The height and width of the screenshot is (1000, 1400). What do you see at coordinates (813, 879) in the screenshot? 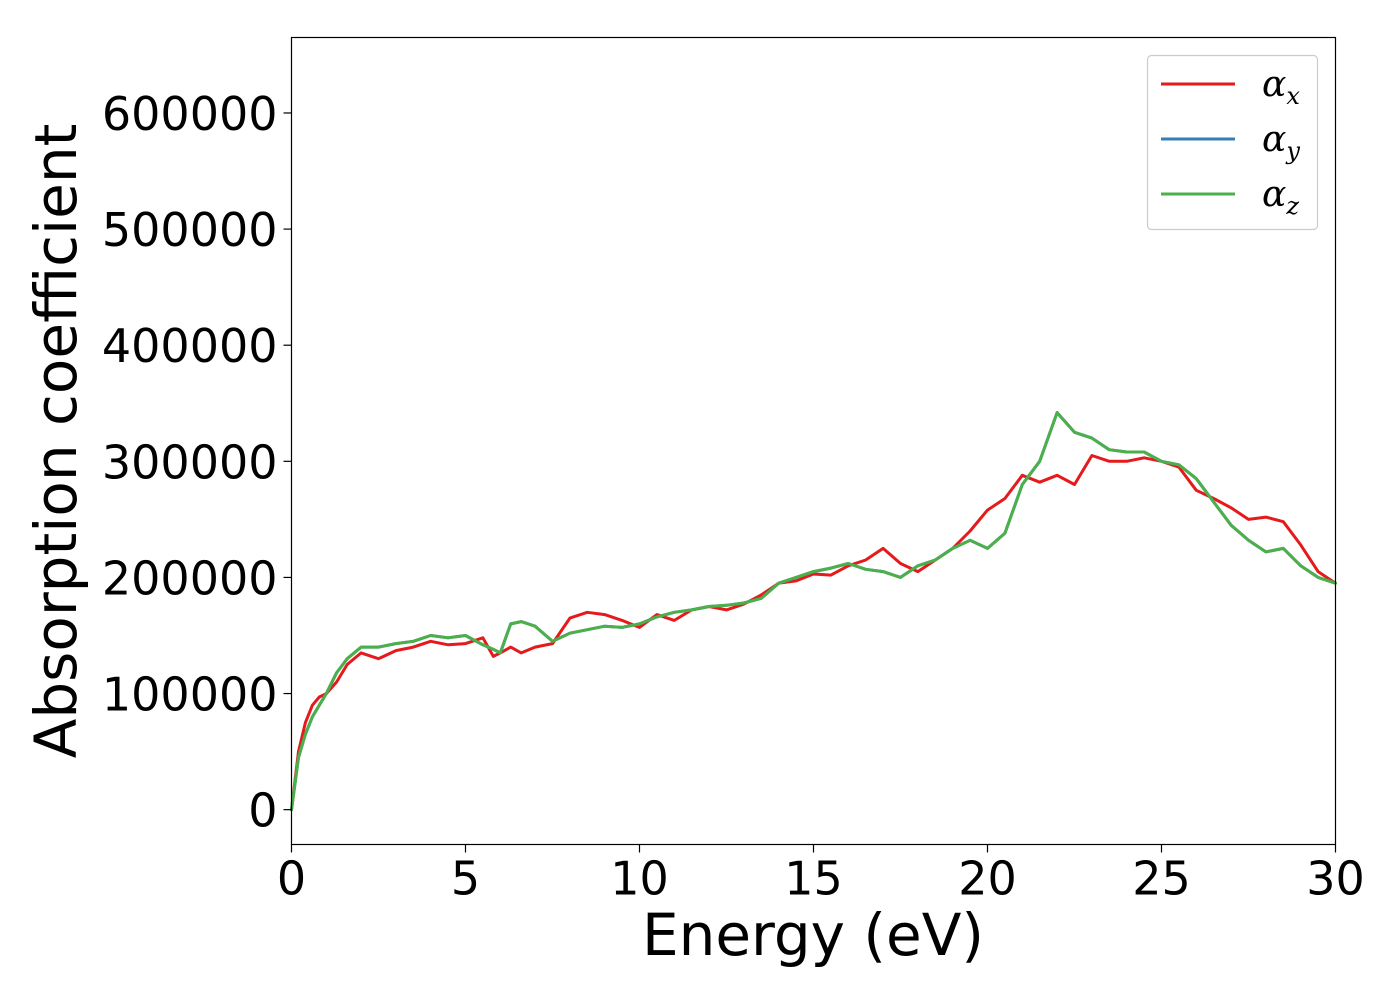
I see `x-tick-label: 15` at bounding box center [813, 879].